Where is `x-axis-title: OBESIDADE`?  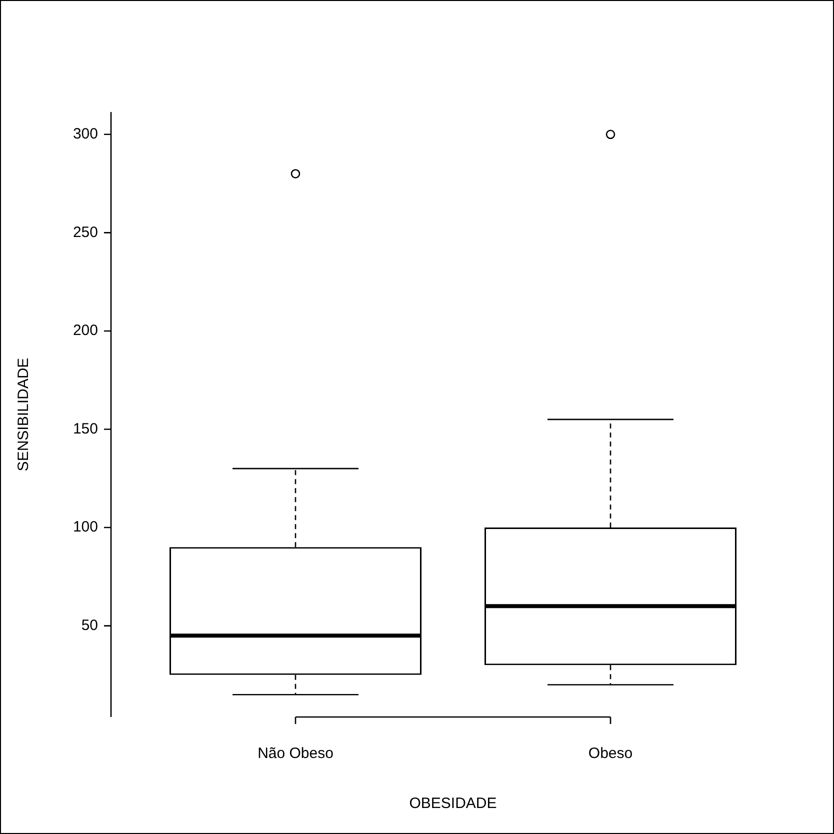 x-axis-title: OBESIDADE is located at coordinates (453, 803).